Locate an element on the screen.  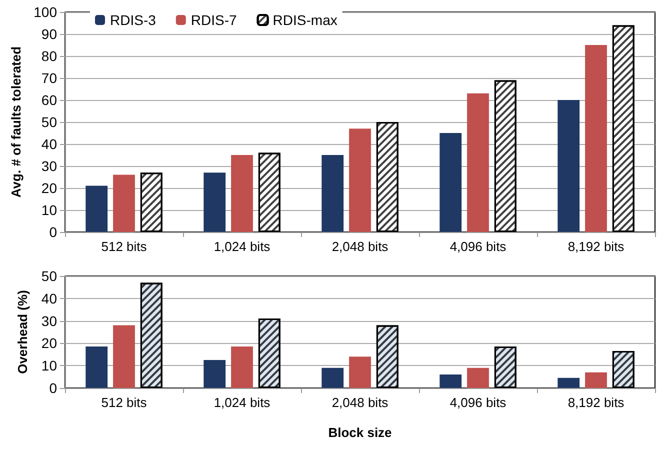
y-tick-label: 90 is located at coordinates (49, 34).